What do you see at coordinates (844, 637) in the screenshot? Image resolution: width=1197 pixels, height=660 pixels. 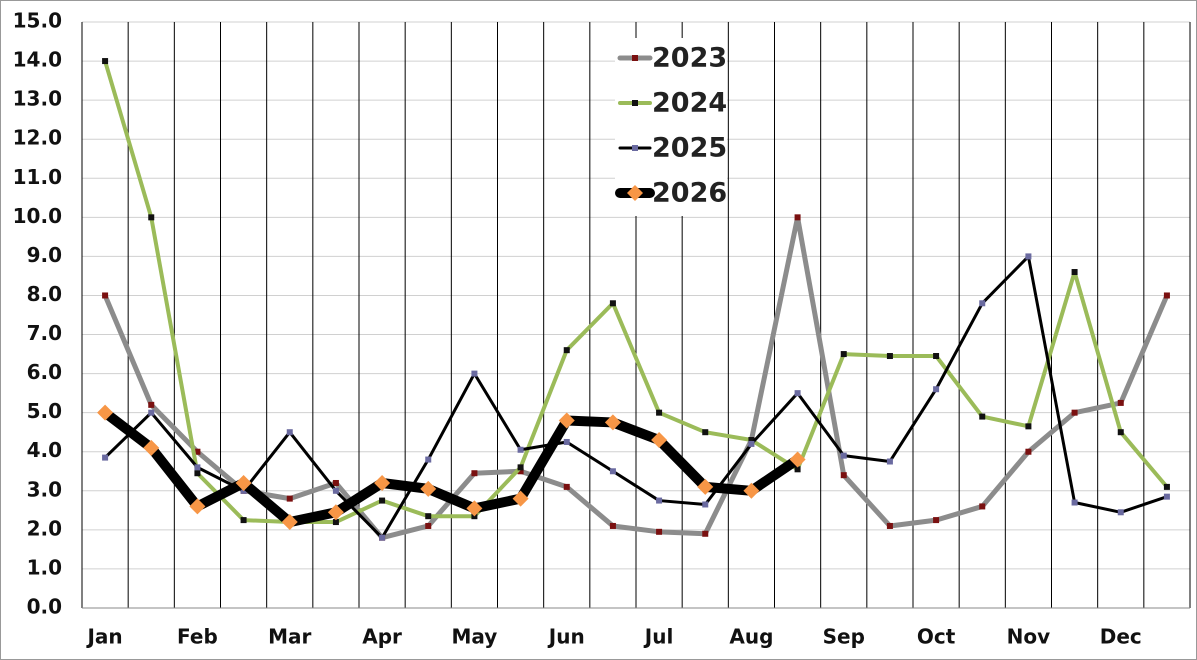 I see `x-tick-label: Sep` at bounding box center [844, 637].